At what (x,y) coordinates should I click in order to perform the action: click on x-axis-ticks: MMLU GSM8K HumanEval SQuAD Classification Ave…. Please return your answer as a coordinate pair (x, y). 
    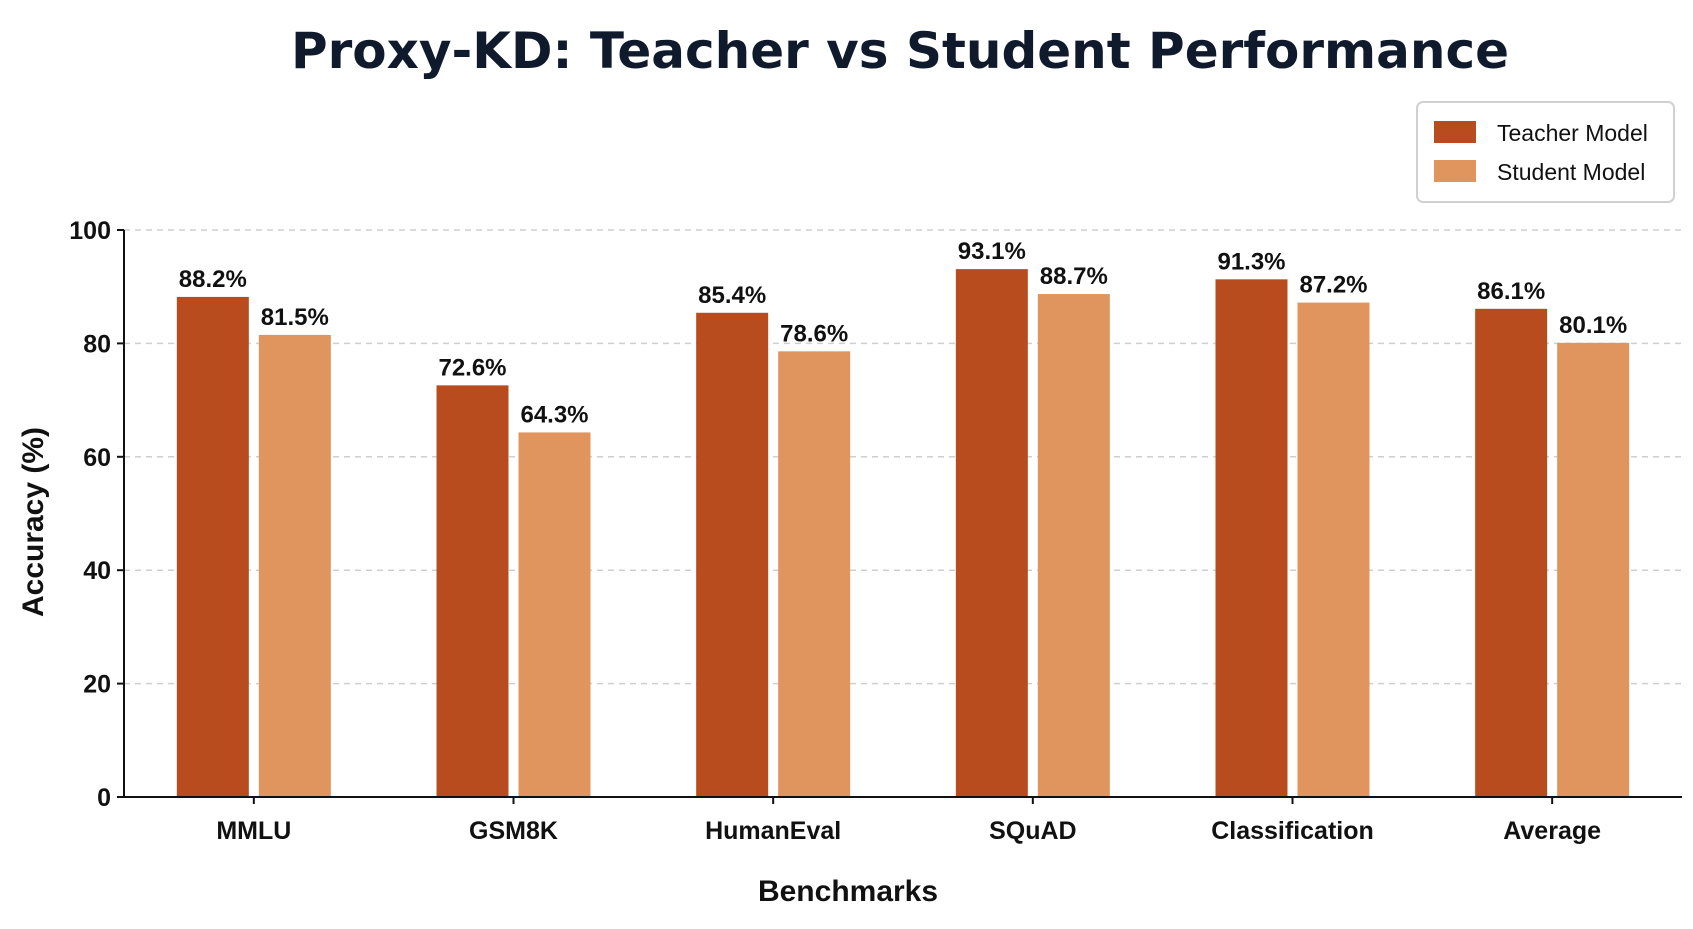
    Looking at the image, I should click on (908, 821).